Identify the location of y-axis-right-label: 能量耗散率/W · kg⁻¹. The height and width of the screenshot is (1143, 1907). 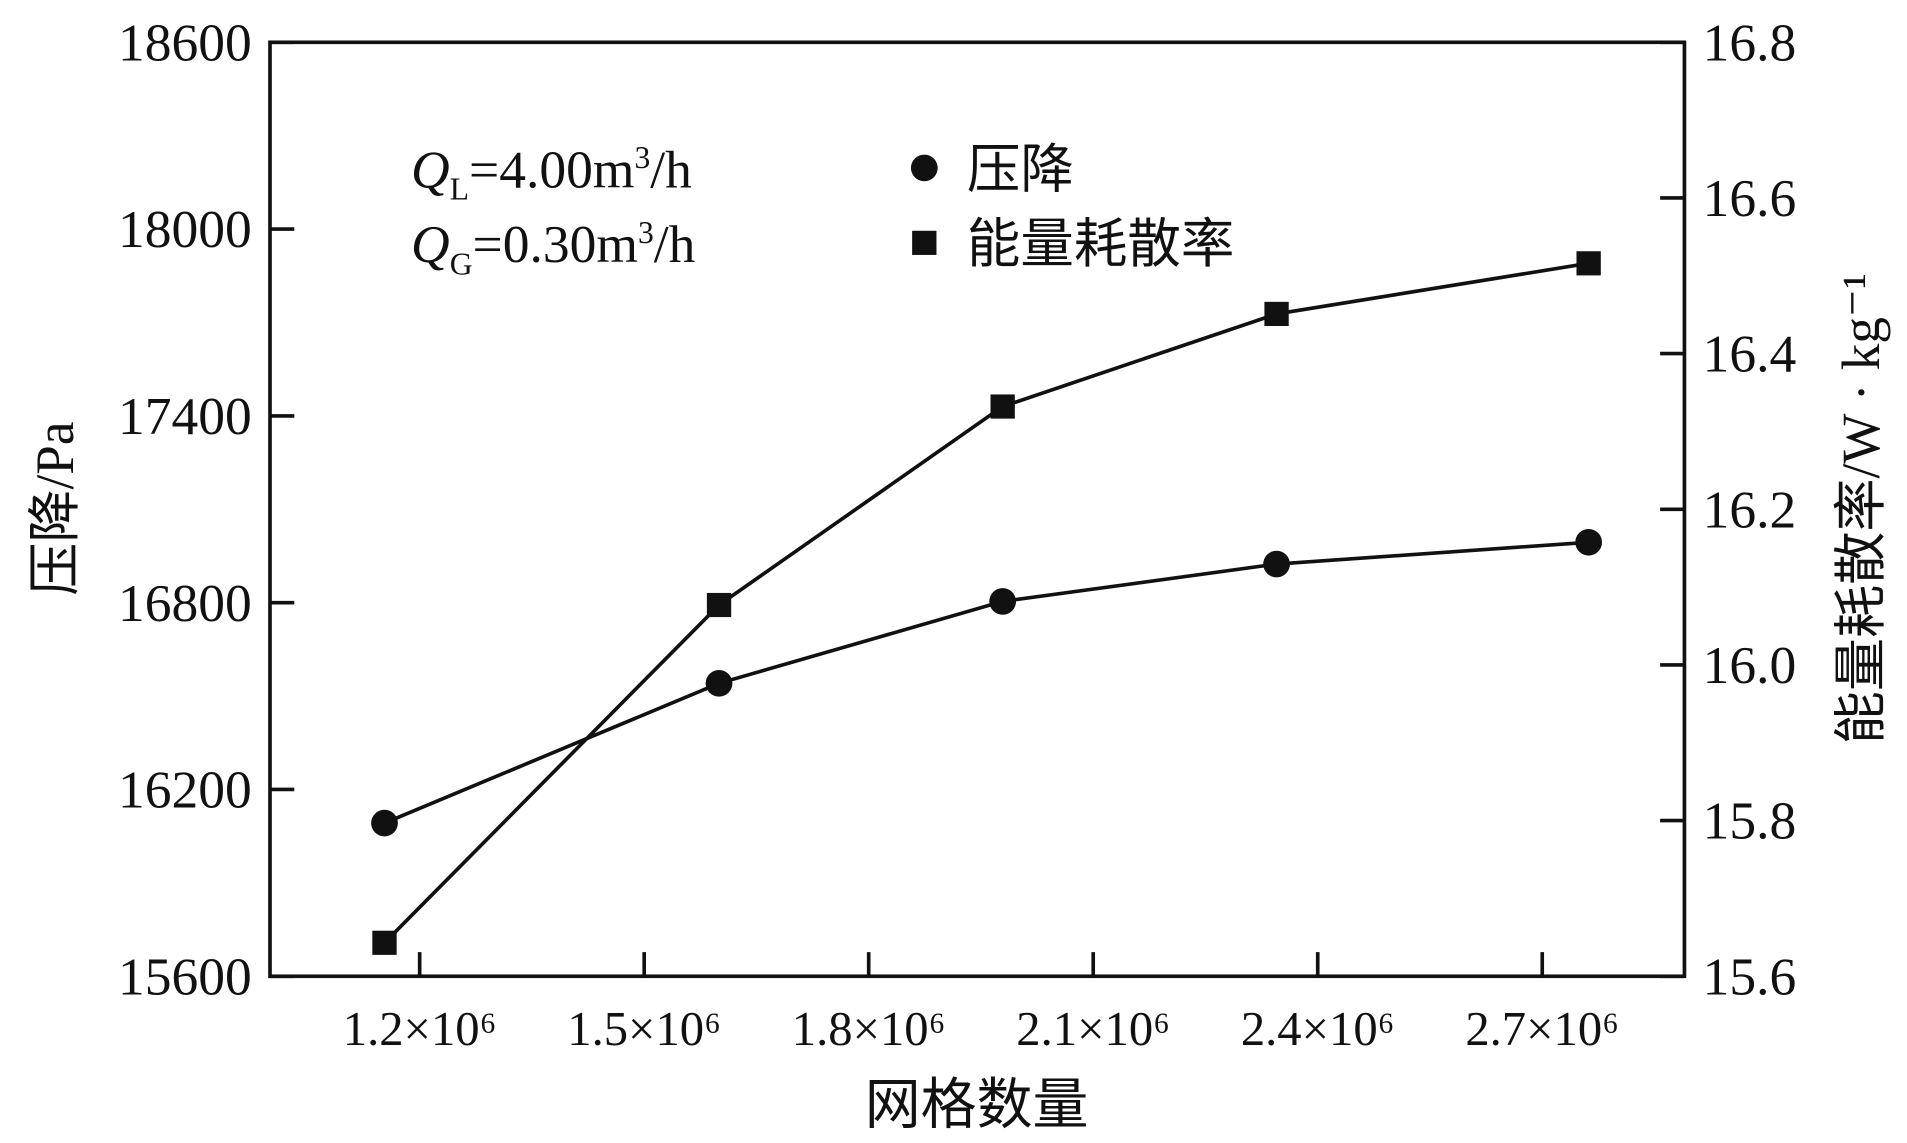
(1861, 508).